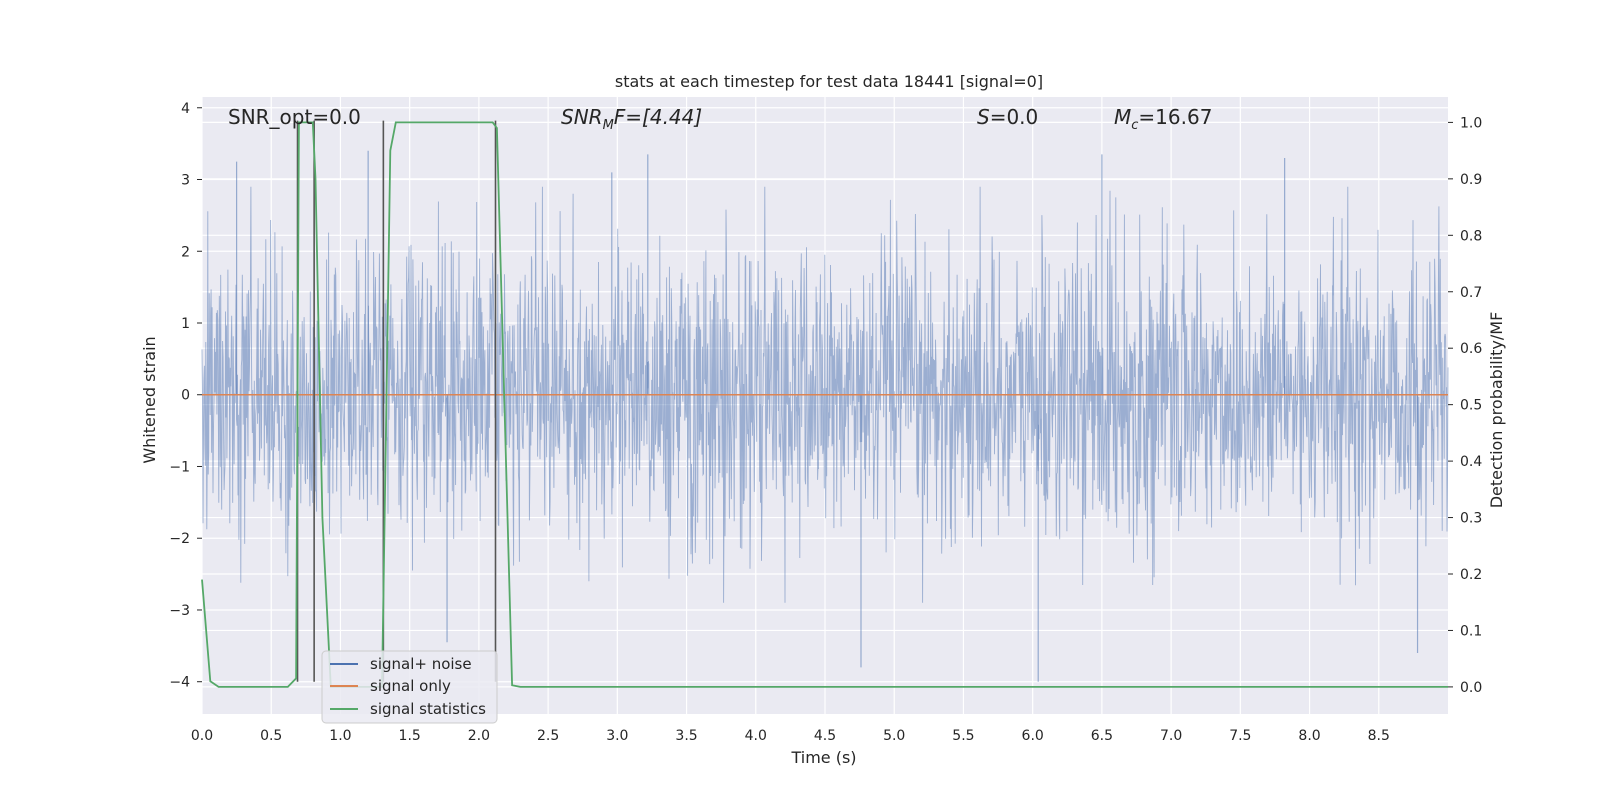 This screenshot has width=1600, height=800. Describe the element at coordinates (1134, 125) in the screenshot. I see `annotation-mc-sub: c` at that location.